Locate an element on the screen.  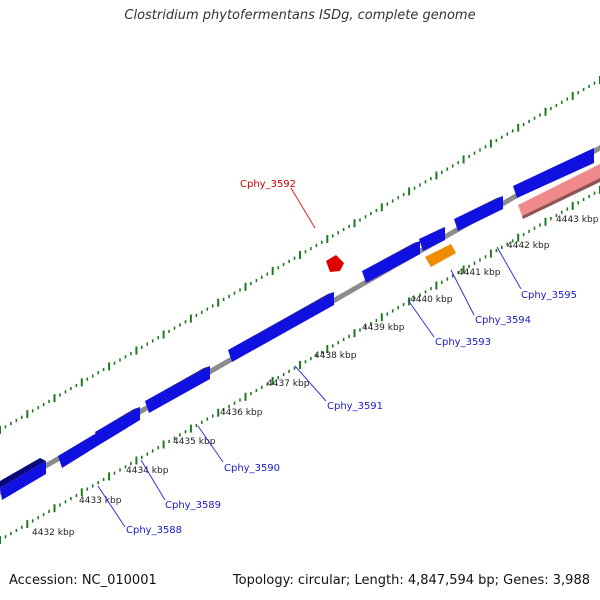
gene-label-cphy-3594: Cphy_3594 is located at coordinates (503, 320).